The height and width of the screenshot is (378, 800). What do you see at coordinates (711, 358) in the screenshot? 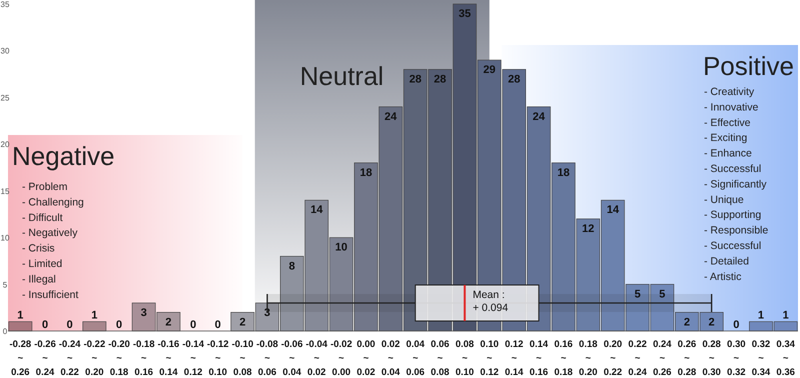
I see `x-tick-label: 0.28 ~ 0.30` at bounding box center [711, 358].